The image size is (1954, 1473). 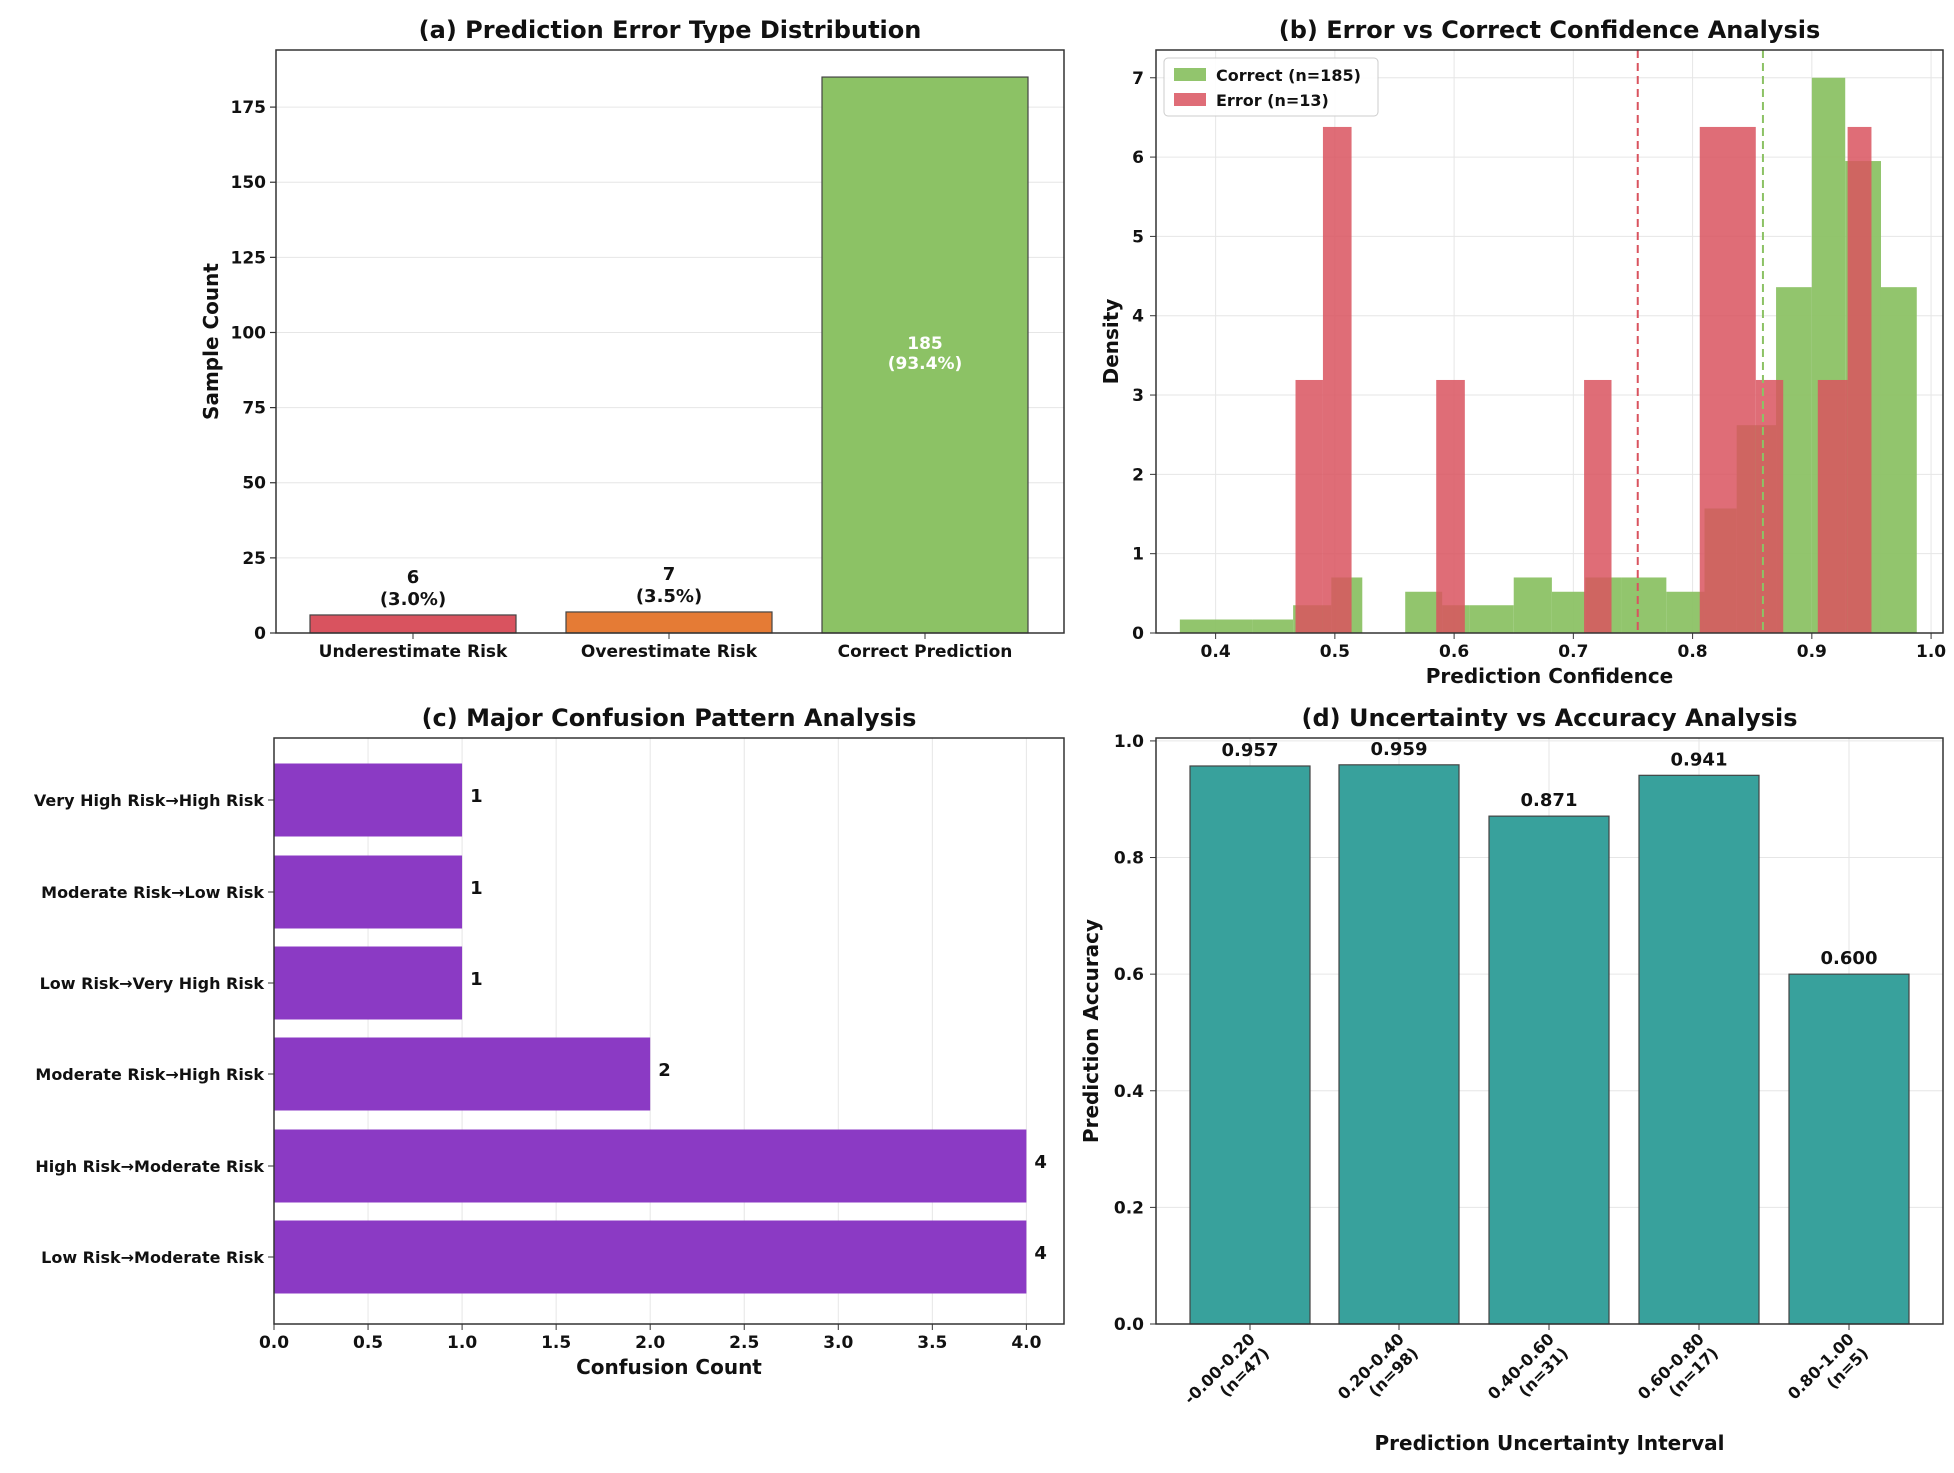 I want to click on x-tick-label: 1.5, so click(x=556, y=1343).